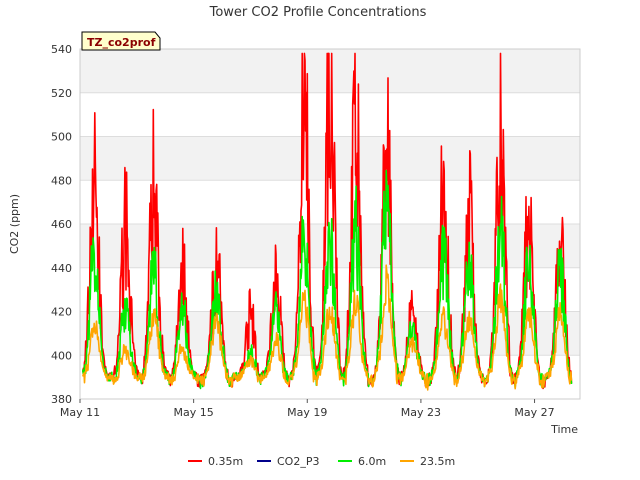 This screenshot has width=640, height=480. I want to click on legend: 0.35m CO2_P3 6.0m 23.5m, so click(321, 461).